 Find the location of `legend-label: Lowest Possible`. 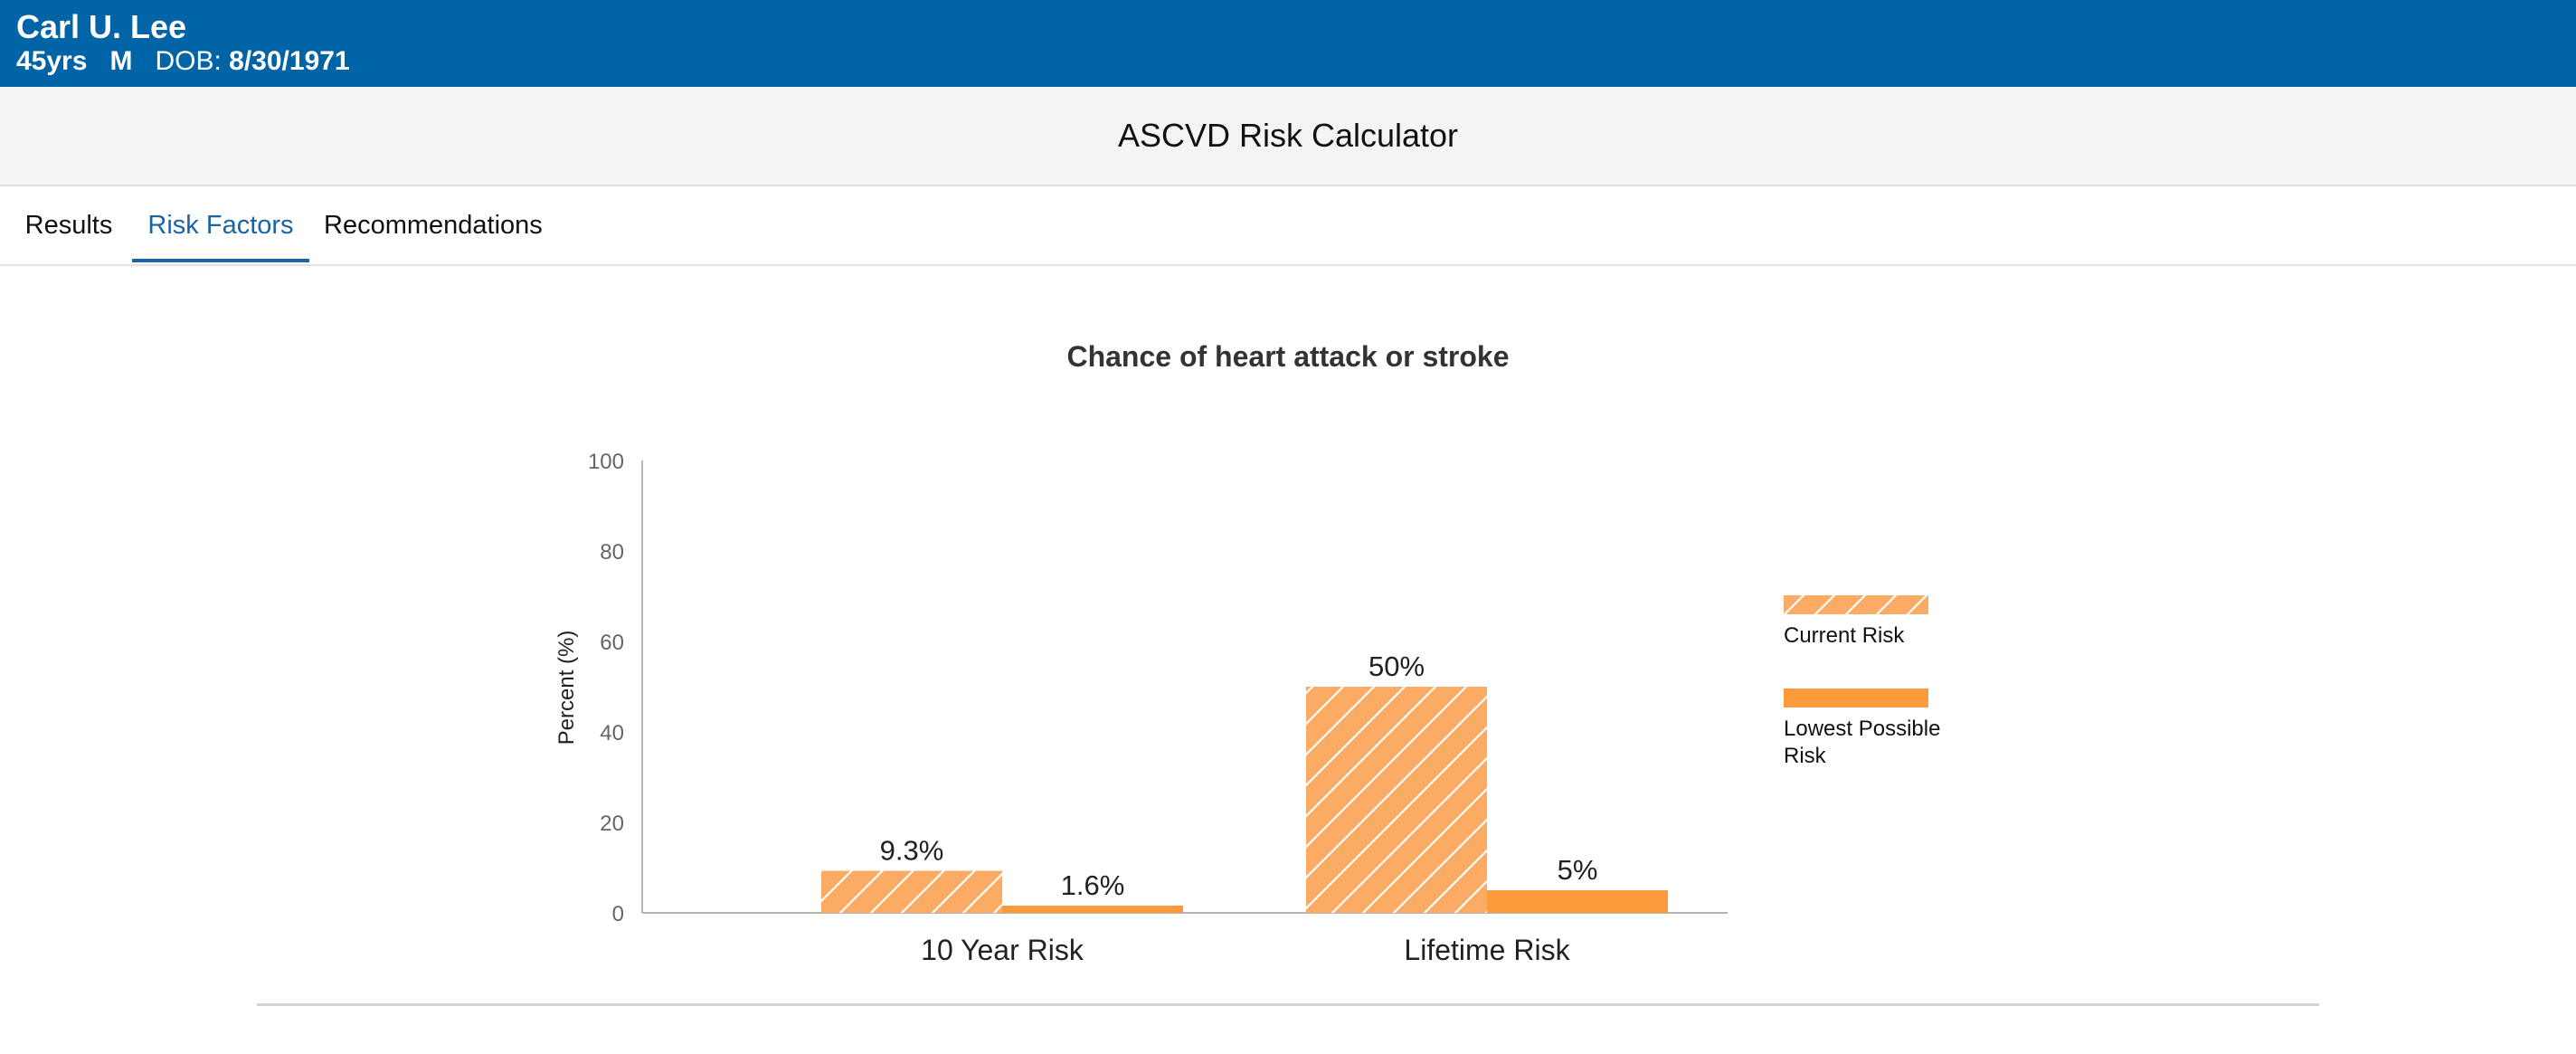

legend-label: Lowest Possible is located at coordinates (1862, 729).